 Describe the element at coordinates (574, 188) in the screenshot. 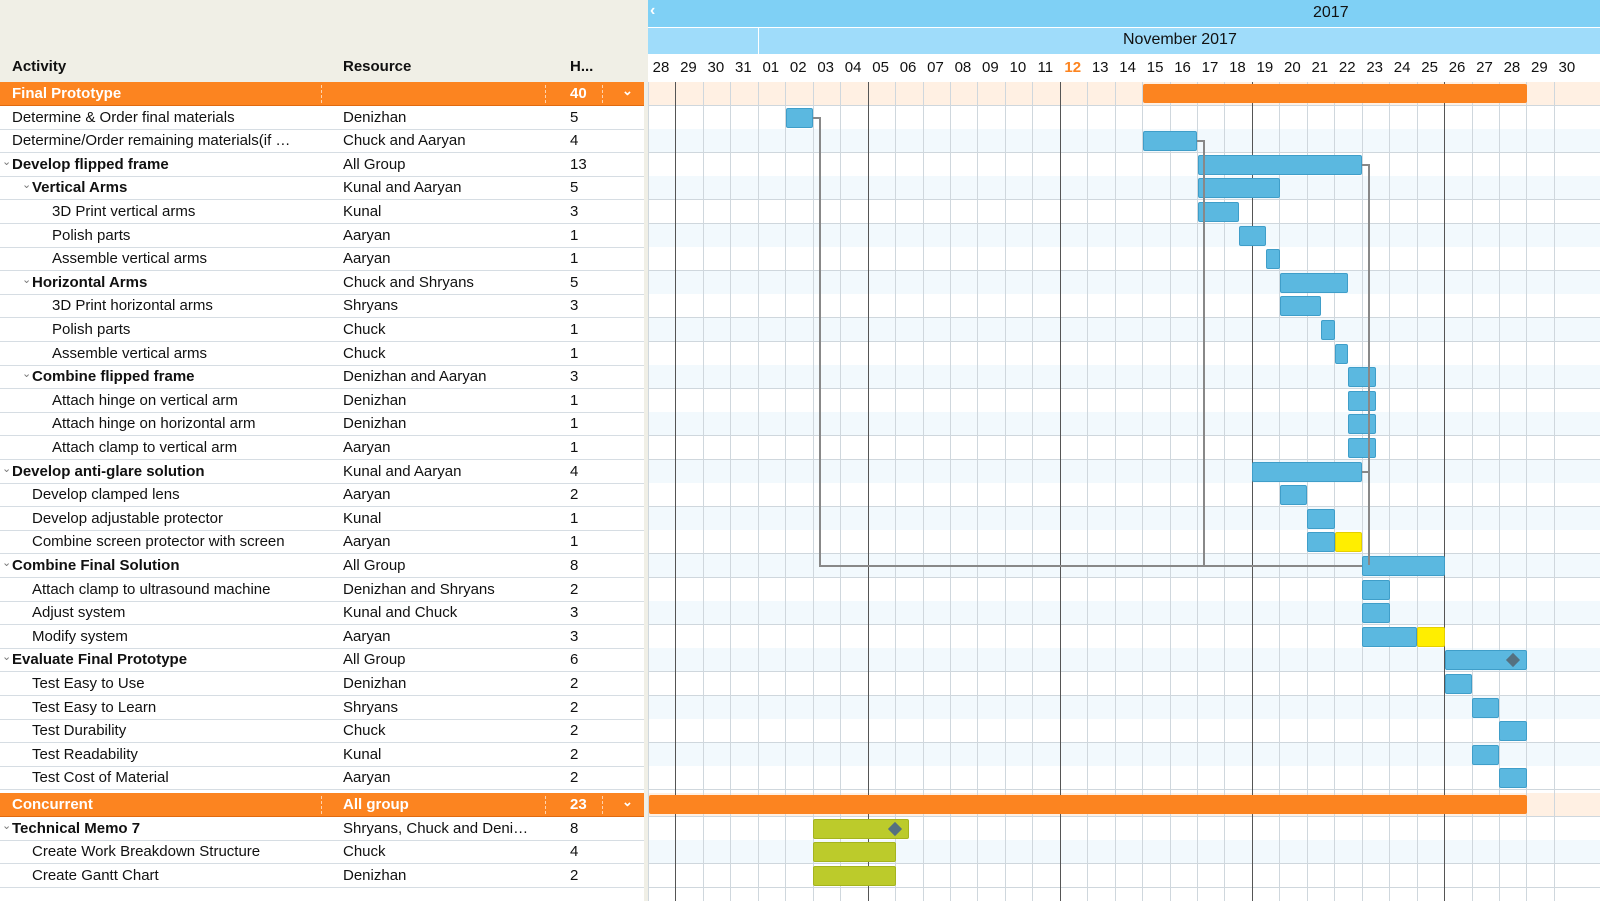

I see `hours-cell: 5` at that location.